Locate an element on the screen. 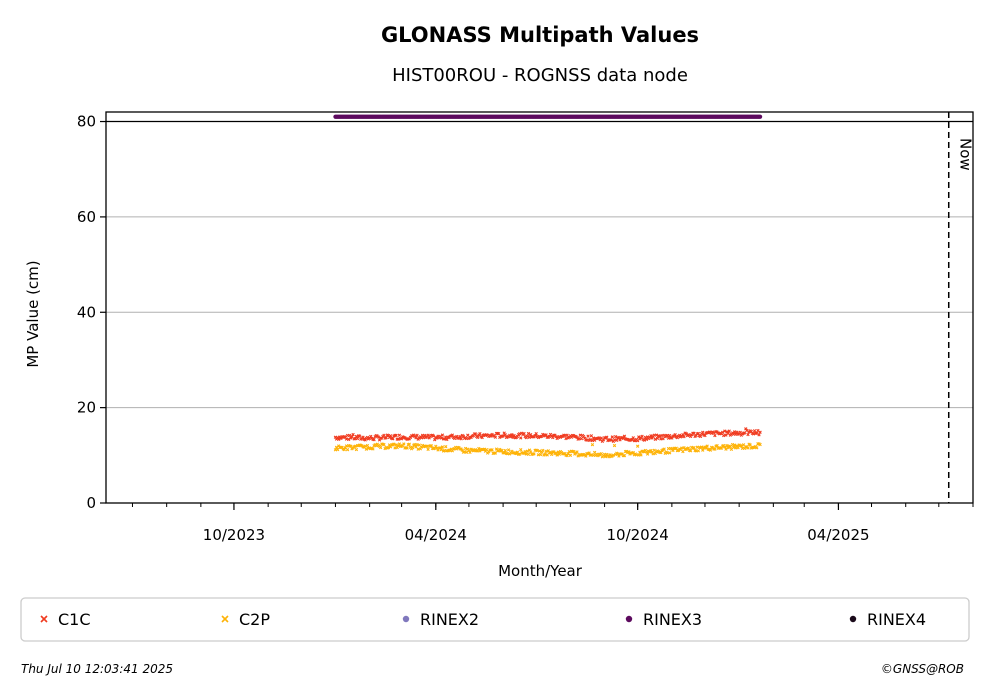 The height and width of the screenshot is (699, 993). y-tick-label: 60 is located at coordinates (86, 217).